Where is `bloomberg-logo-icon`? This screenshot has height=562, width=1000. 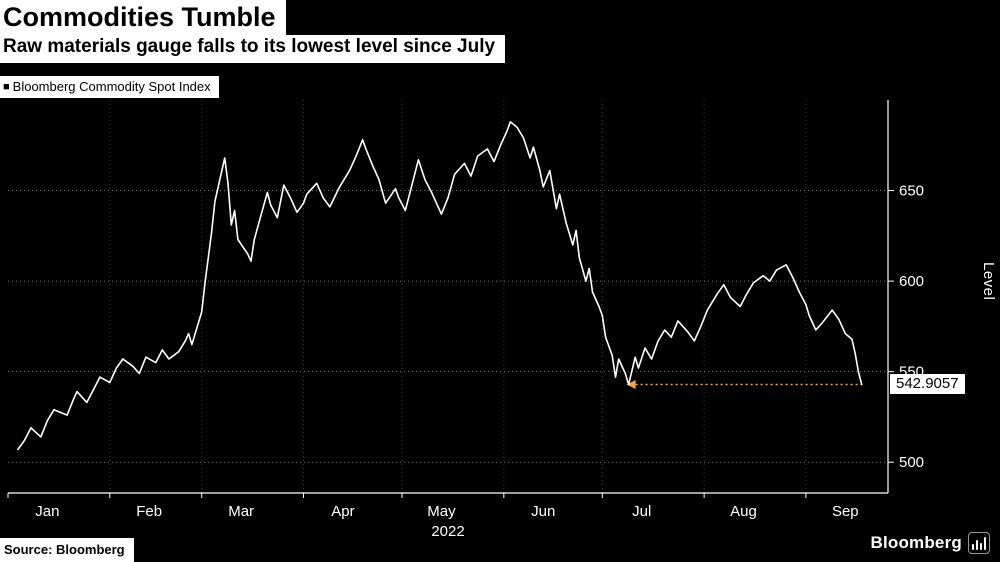
bloomberg-logo-icon is located at coordinates (979, 543).